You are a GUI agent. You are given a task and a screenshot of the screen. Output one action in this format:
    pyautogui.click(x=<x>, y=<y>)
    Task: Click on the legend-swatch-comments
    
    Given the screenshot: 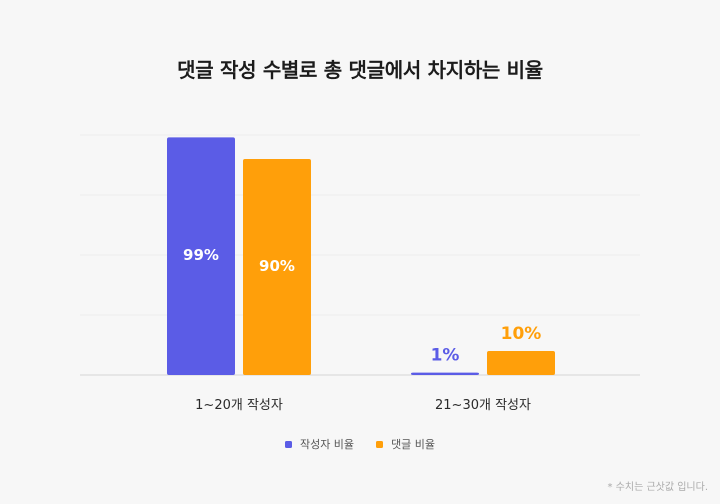 What is the action you would take?
    pyautogui.click(x=380, y=444)
    